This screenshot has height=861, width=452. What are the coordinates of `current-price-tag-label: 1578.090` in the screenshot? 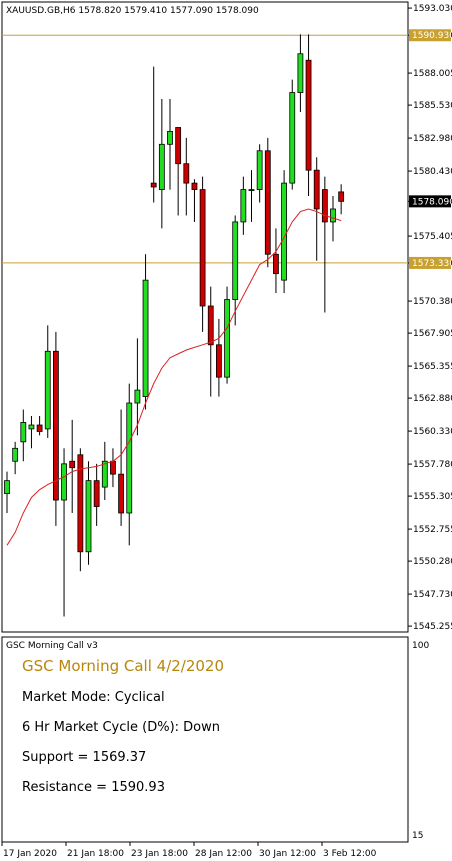 It's located at (432, 202).